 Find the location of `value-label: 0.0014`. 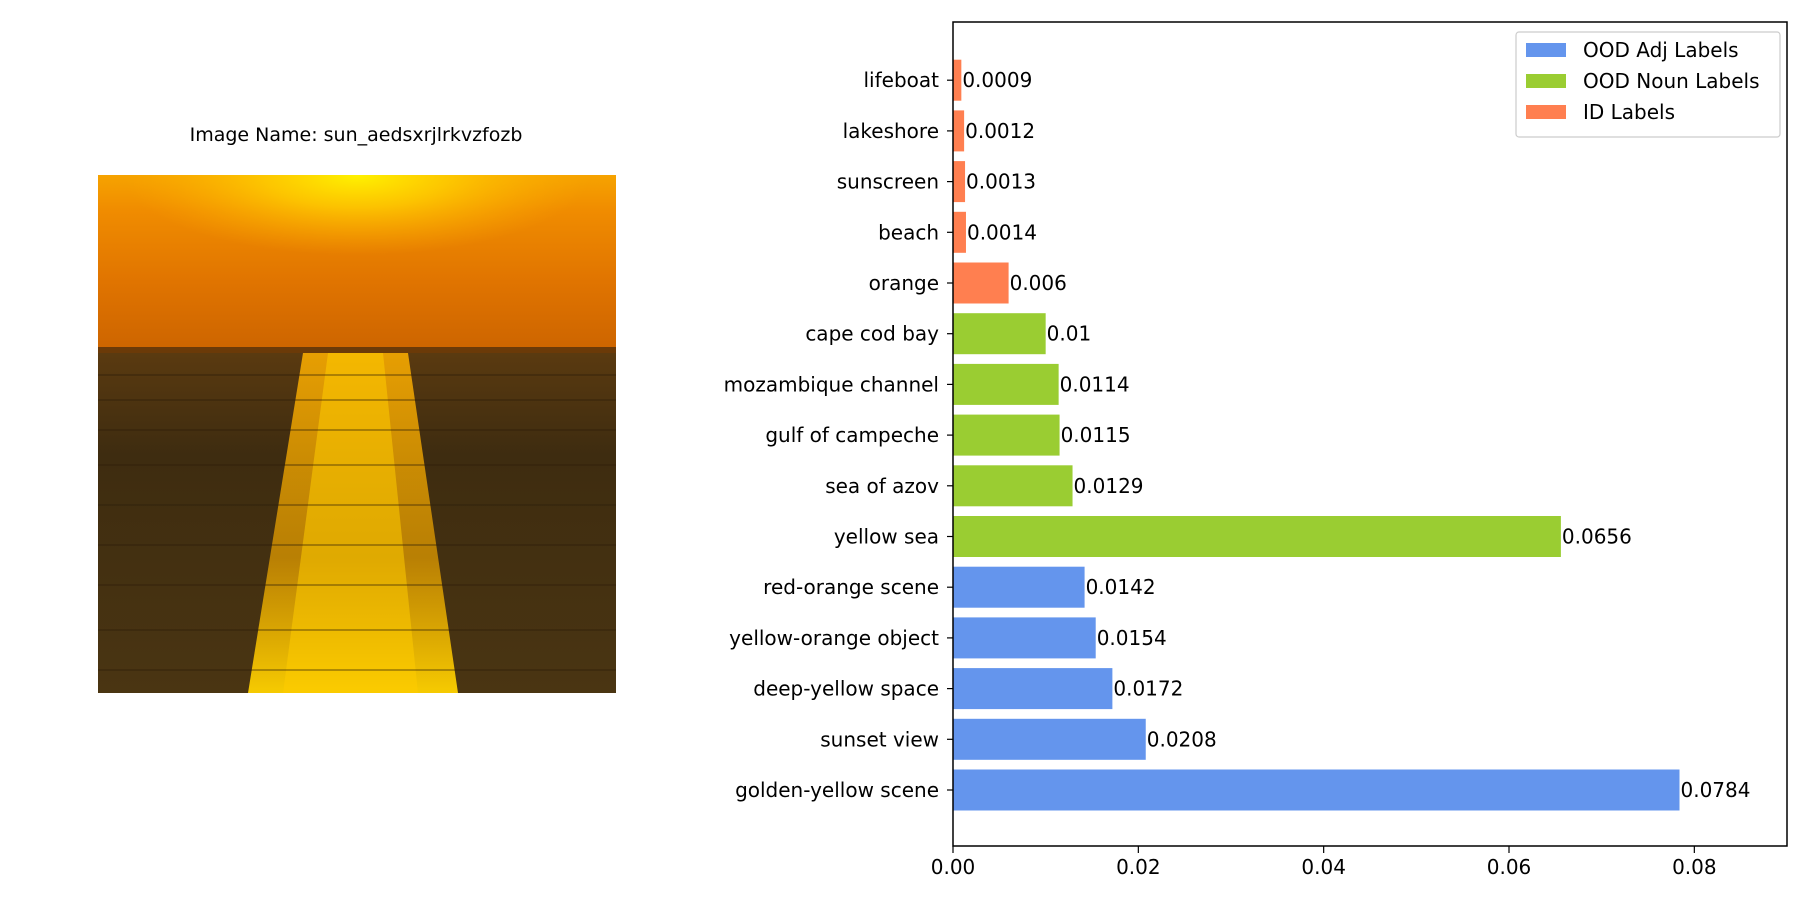

value-label: 0.0014 is located at coordinates (1002, 232).